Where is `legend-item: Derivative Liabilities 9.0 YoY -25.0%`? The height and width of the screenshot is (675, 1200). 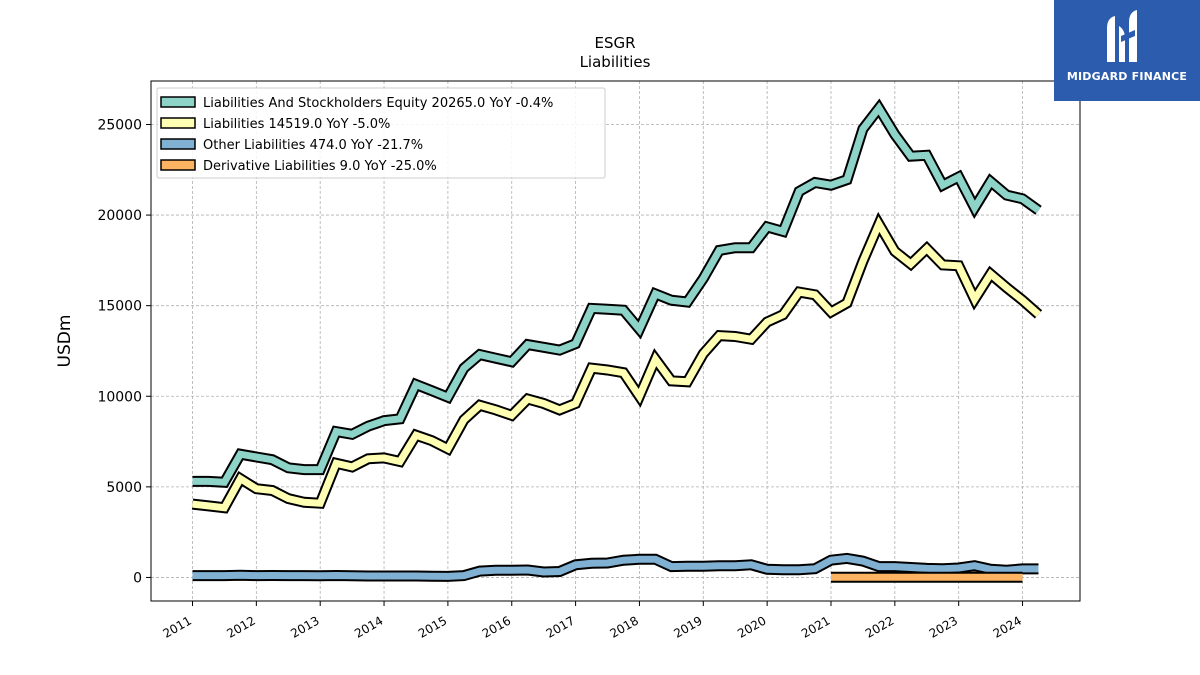
legend-item: Derivative Liabilities 9.0 YoY -25.0% is located at coordinates (298, 166).